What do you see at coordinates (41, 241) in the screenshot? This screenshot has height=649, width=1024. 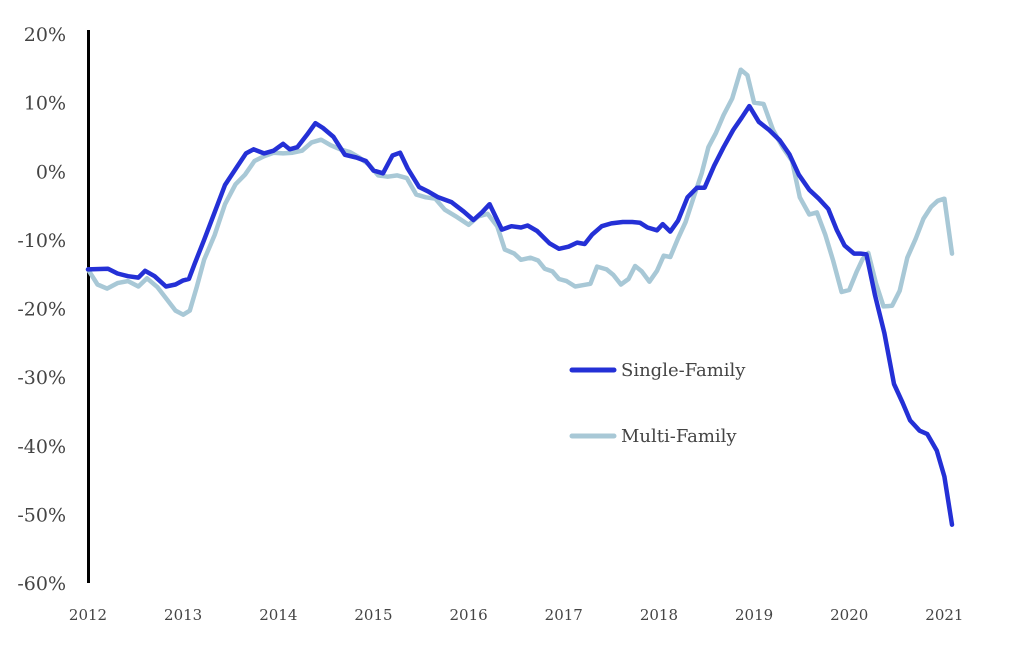 I see `y-tick-label: -10%` at bounding box center [41, 241].